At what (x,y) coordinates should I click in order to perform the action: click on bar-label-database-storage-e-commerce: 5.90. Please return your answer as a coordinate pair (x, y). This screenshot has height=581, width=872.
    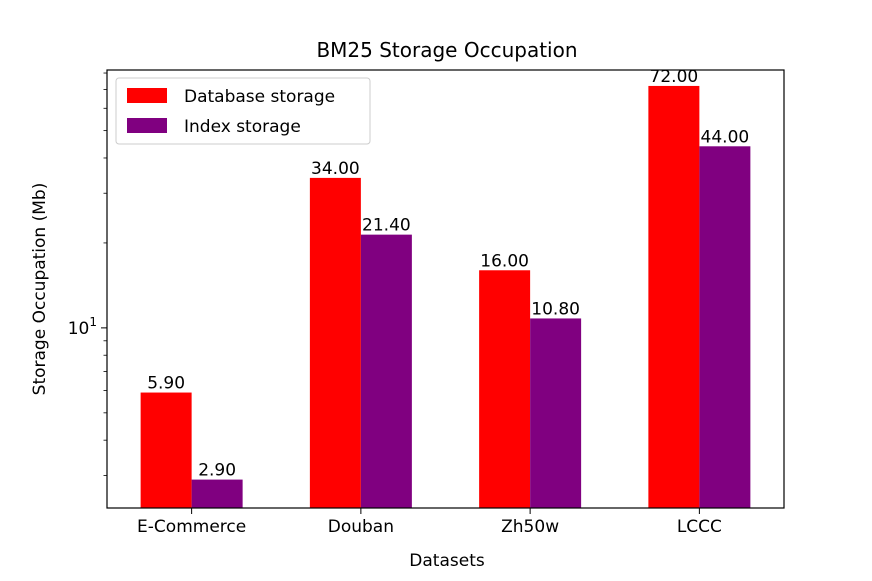
    Looking at the image, I should click on (166, 384).